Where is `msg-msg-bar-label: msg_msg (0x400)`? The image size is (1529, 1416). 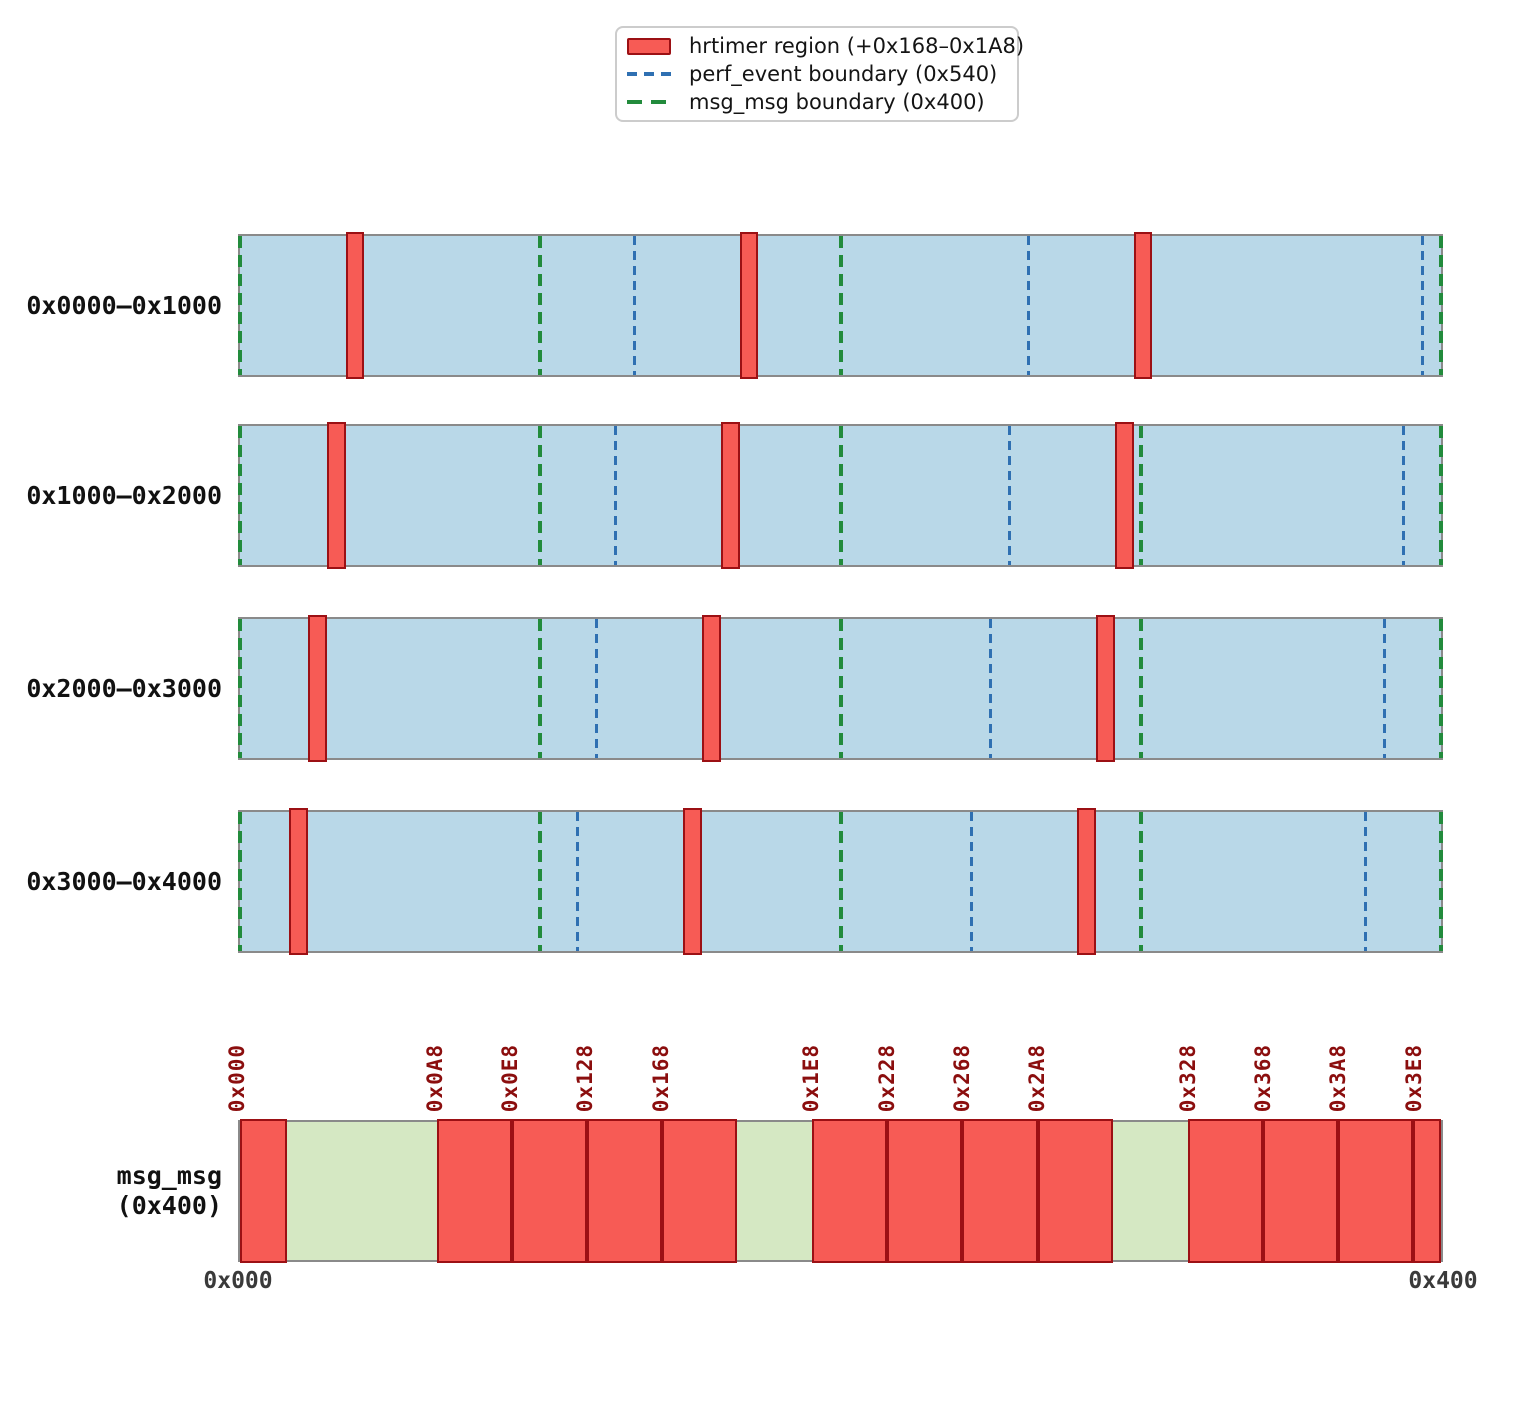
msg-msg-bar-label: msg_msg (0x400) is located at coordinates (111, 1191).